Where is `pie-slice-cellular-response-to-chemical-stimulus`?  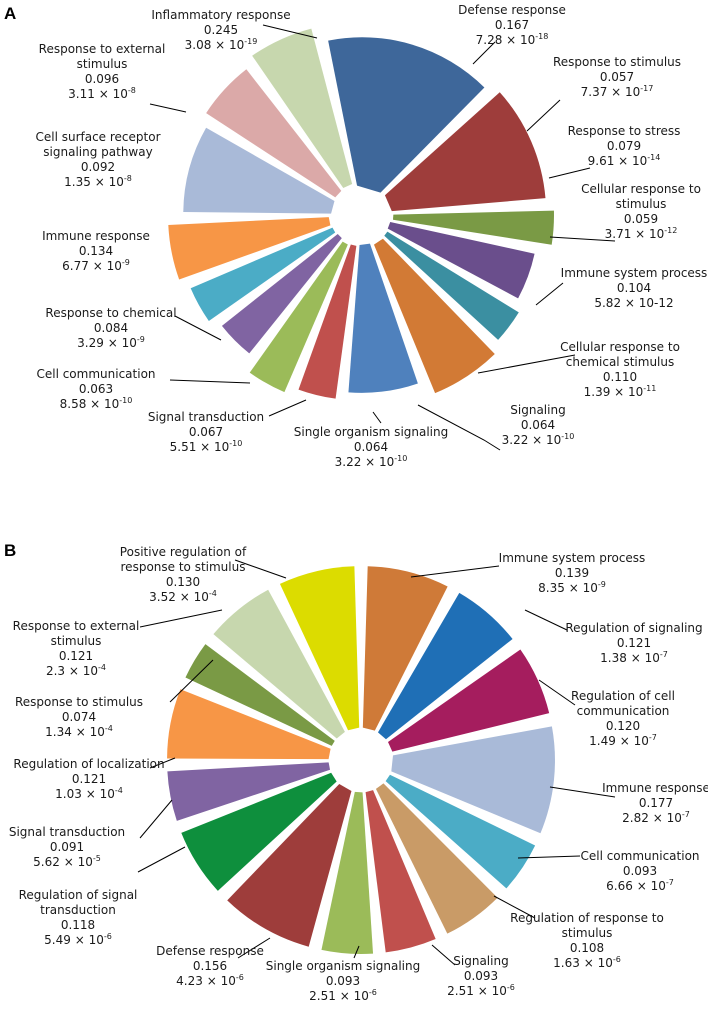 pie-slice-cellular-response-to-chemical-stimulus is located at coordinates (383, 318).